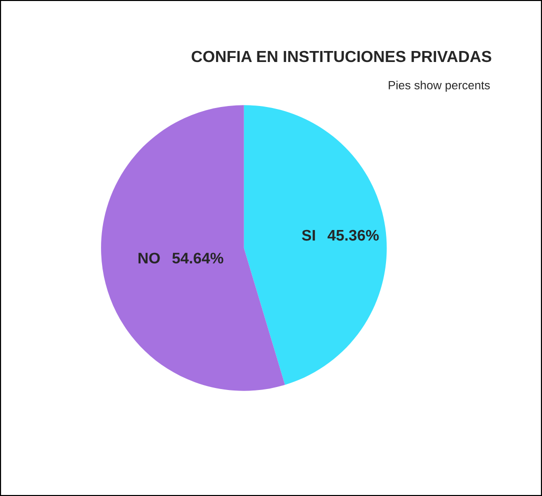 The image size is (542, 496). Describe the element at coordinates (342, 56) in the screenshot. I see `chart-title: CONFIA EN INSTITUCIONES PRIVADAS` at that location.